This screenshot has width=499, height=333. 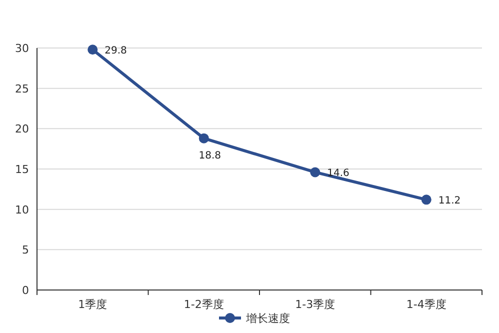 I want to click on x-tick-label: 1-3季度, so click(x=315, y=304).